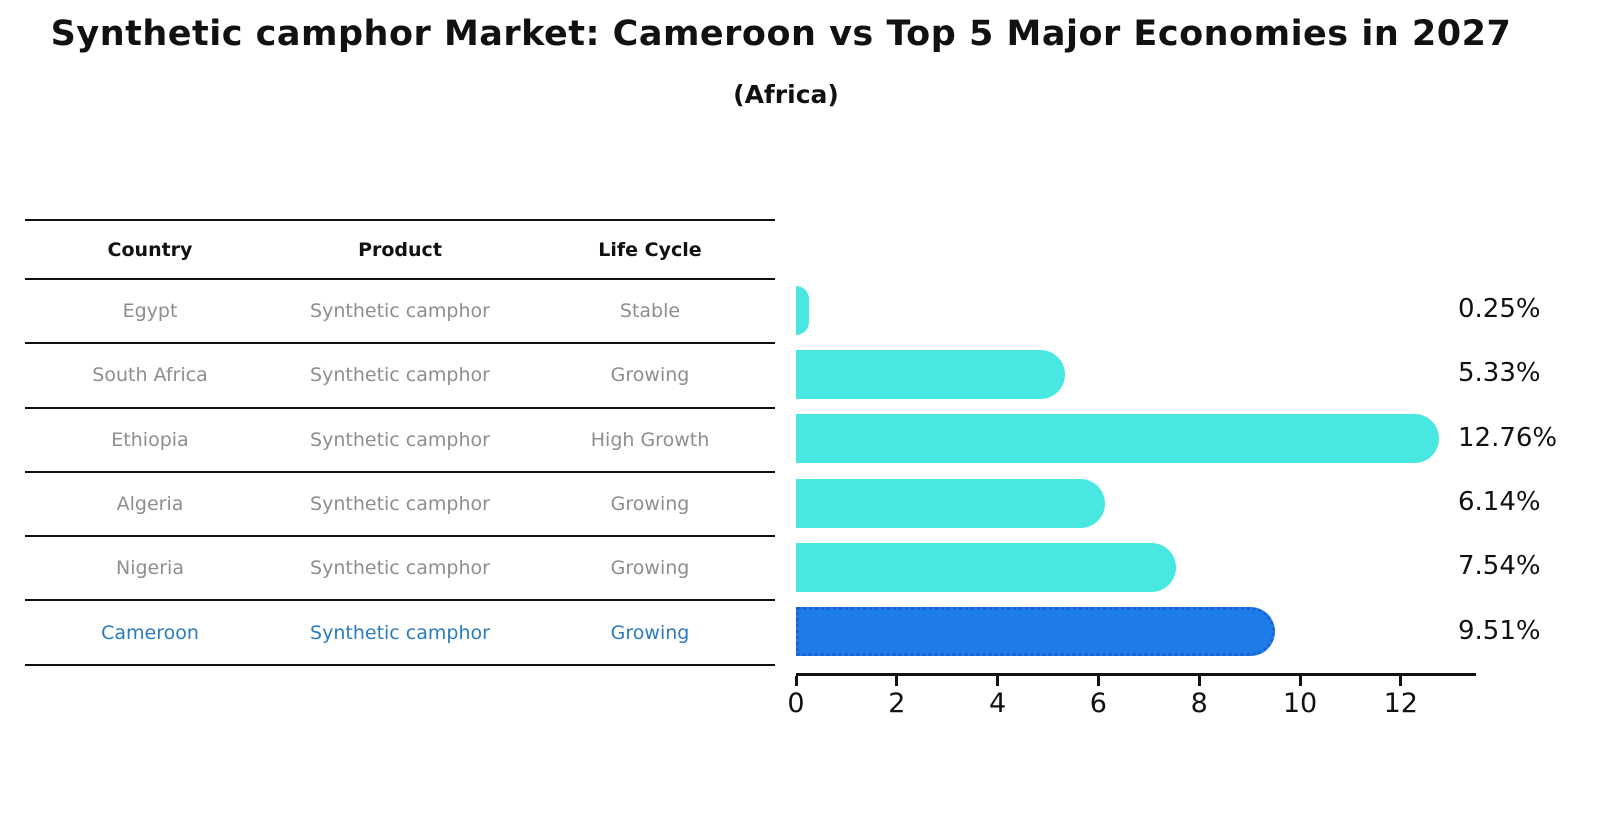 The width and height of the screenshot is (1623, 823). Describe the element at coordinates (150, 439) in the screenshot. I see `cell-country: Ethiopia` at that location.